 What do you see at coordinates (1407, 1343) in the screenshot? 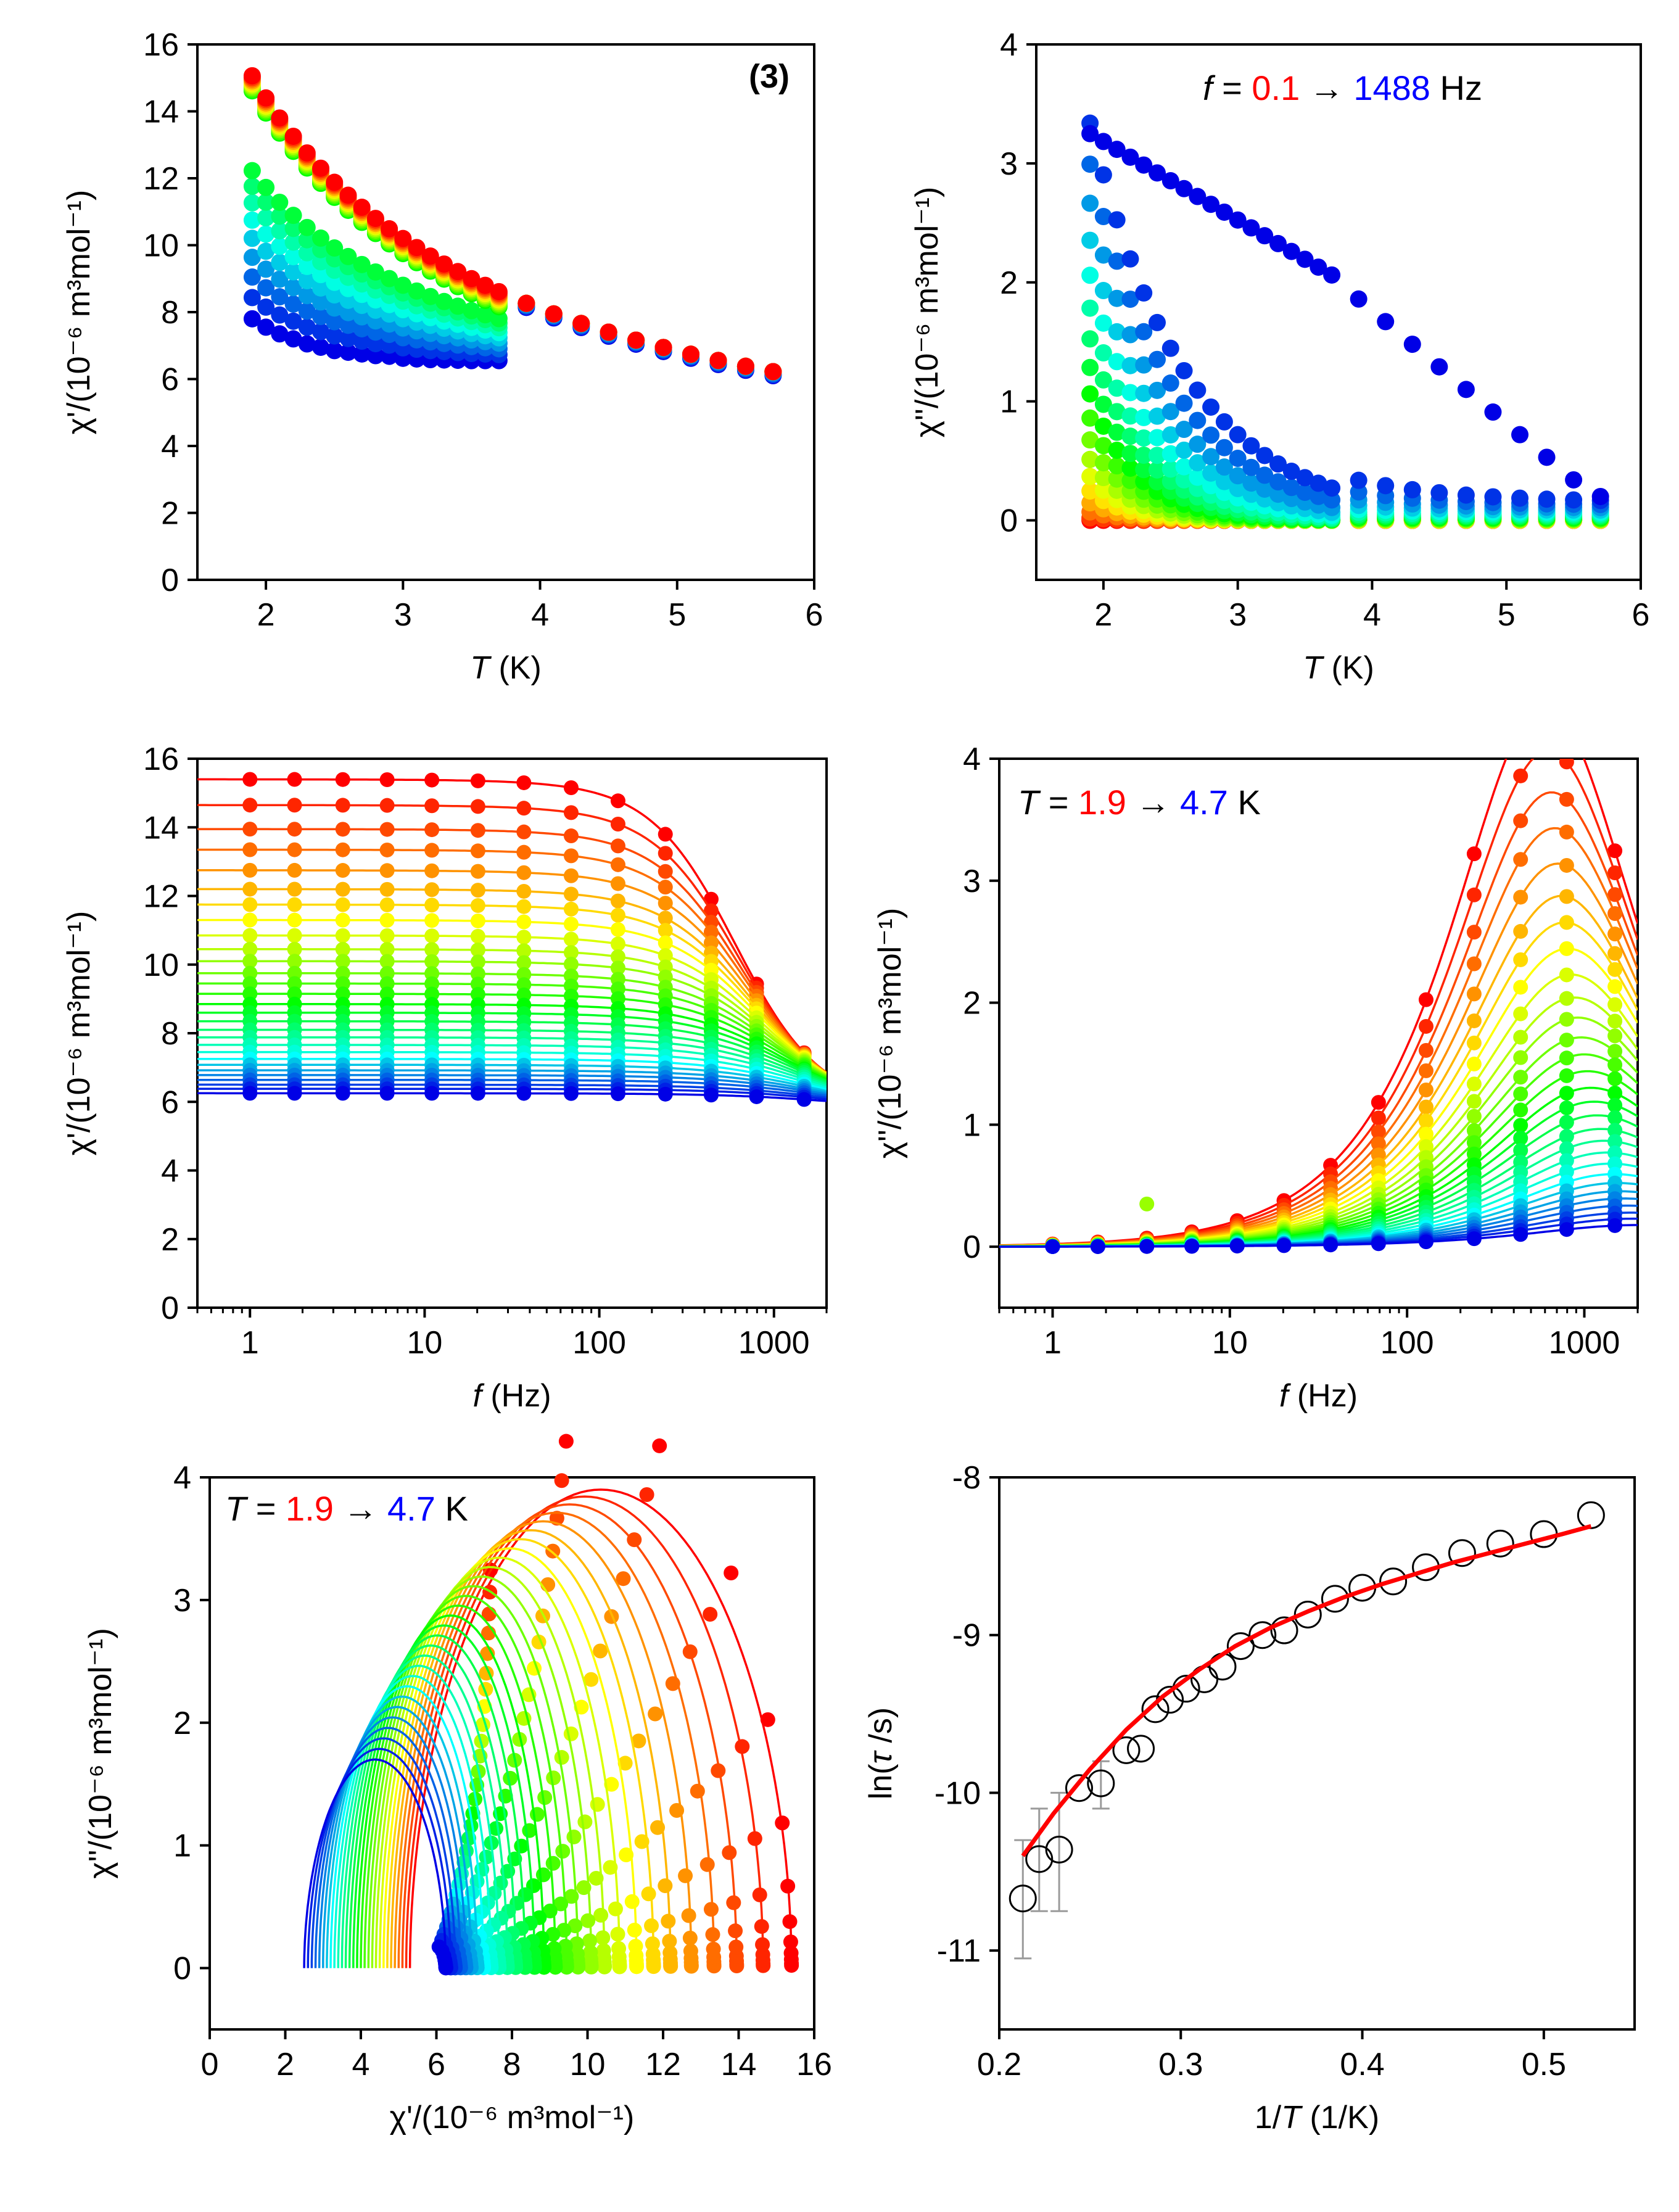
I see `x-tick-label: 100` at bounding box center [1407, 1343].